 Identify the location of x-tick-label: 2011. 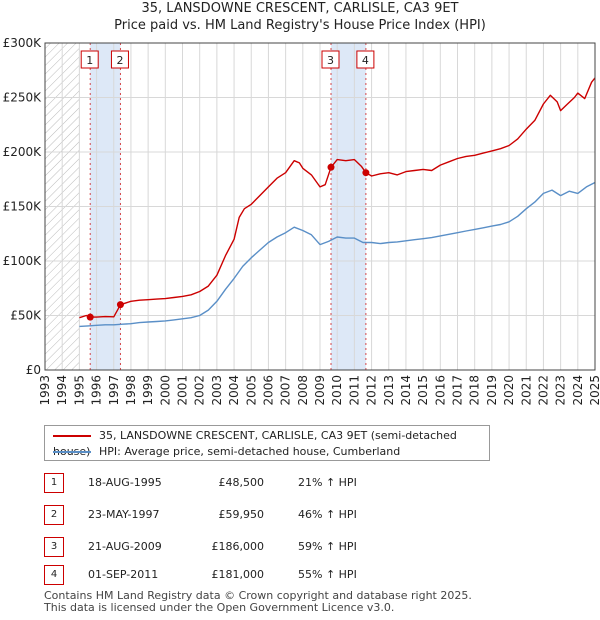
(354, 390).